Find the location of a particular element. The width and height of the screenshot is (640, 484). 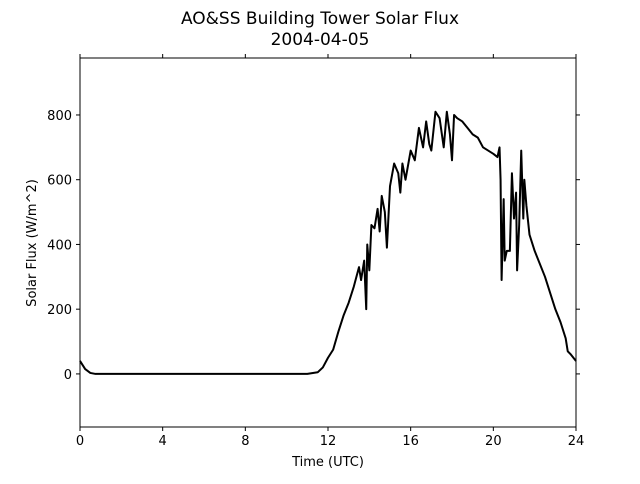

x-axis-label: Time (UTC) is located at coordinates (327, 462).